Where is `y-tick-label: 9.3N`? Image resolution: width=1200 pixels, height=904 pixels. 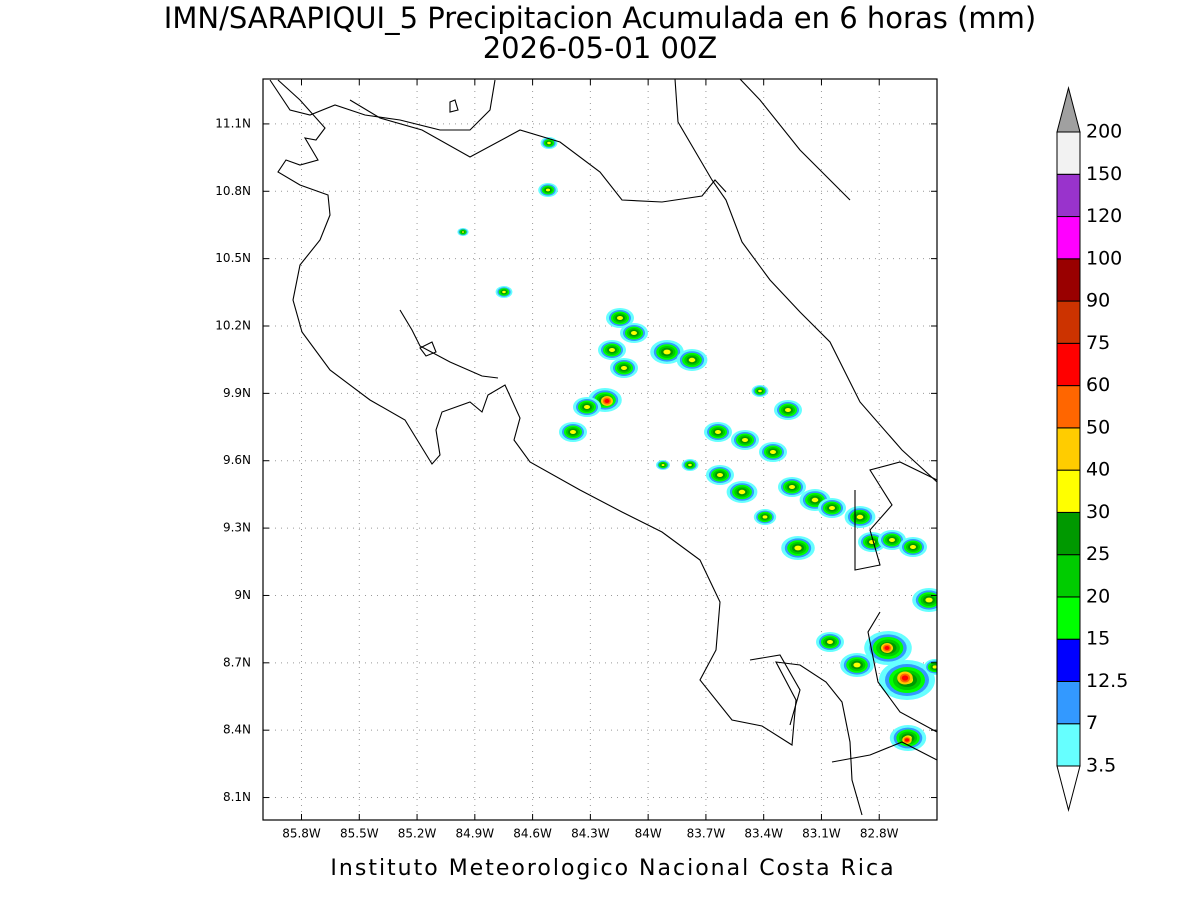
y-tick-label: 9.3N is located at coordinates (237, 528).